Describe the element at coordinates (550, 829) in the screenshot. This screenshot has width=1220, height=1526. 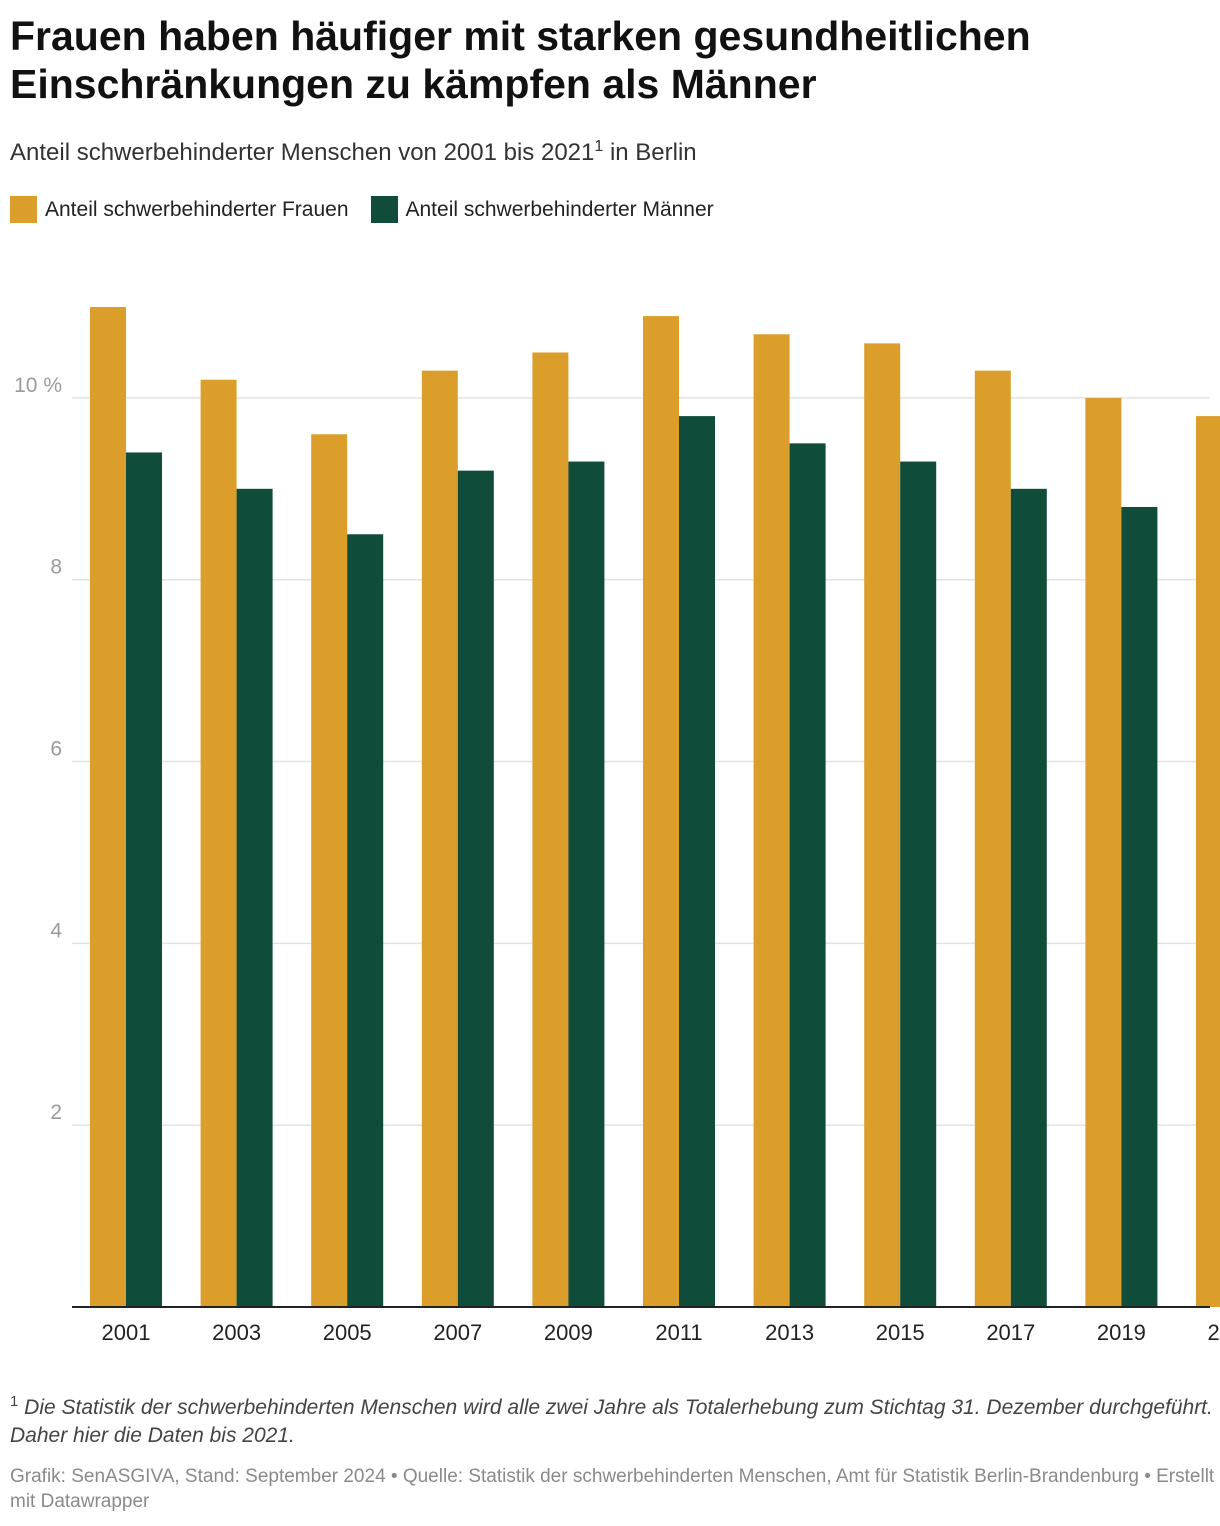
I see `bar-frauen-2009` at that location.